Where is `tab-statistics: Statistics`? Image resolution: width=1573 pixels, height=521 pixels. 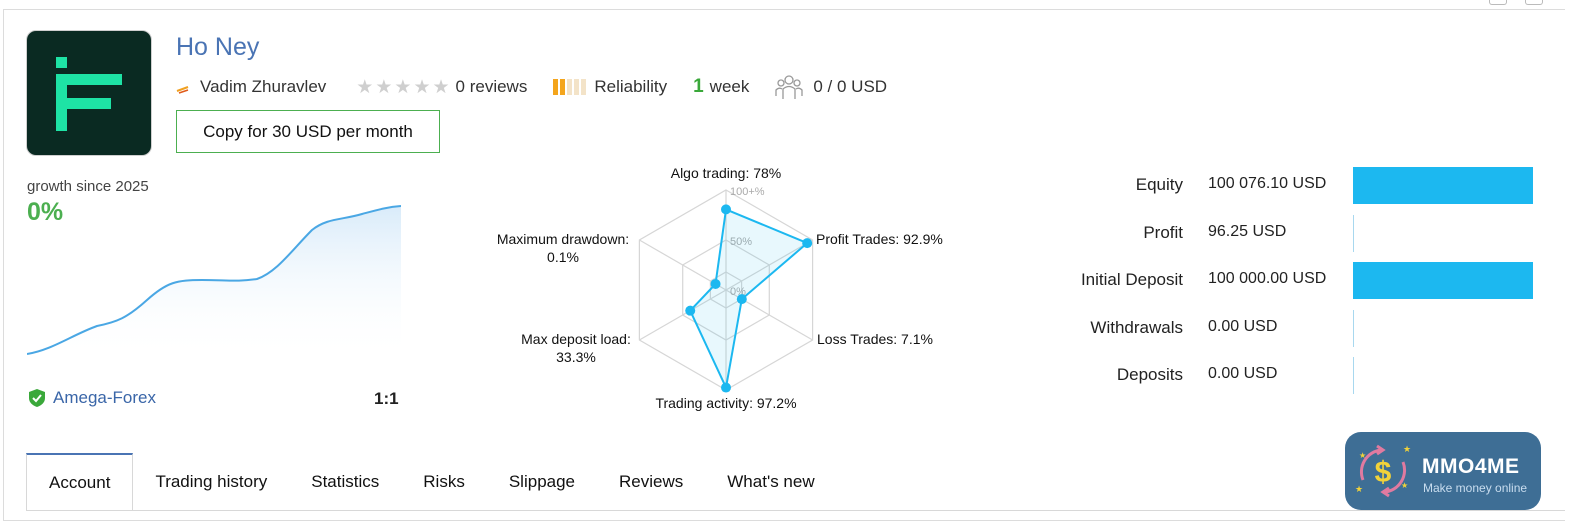 tab-statistics: Statistics is located at coordinates (345, 481).